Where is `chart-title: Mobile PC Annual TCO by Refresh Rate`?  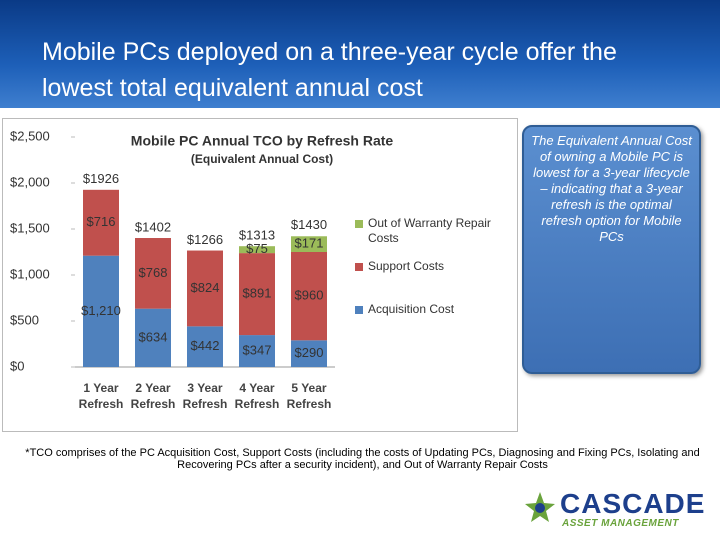 chart-title: Mobile PC Annual TCO by Refresh Rate is located at coordinates (262, 141).